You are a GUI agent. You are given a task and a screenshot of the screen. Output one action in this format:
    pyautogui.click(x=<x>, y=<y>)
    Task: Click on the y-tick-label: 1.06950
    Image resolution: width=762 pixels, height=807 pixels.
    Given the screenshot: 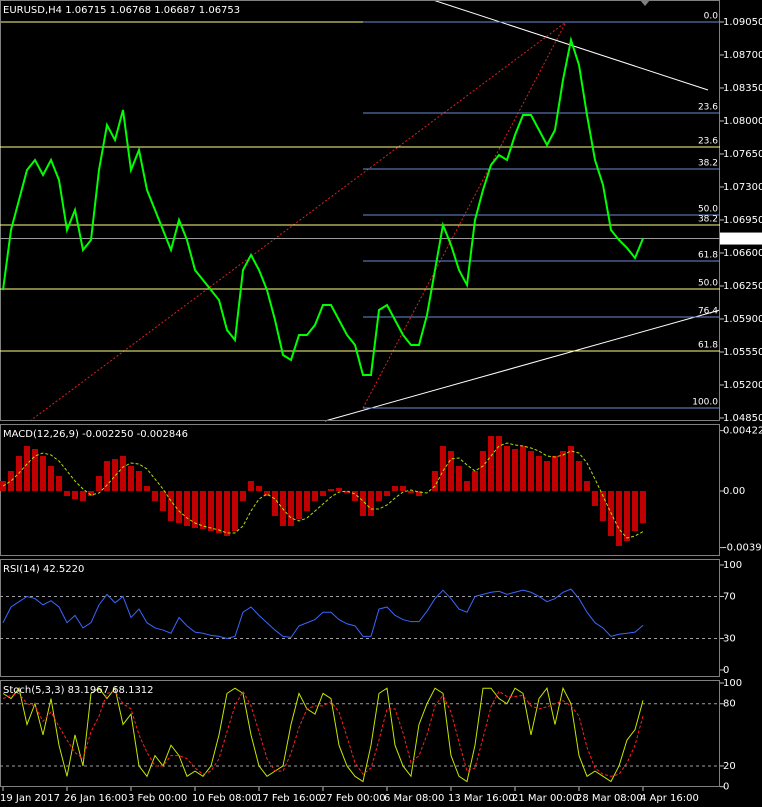 What is the action you would take?
    pyautogui.click(x=742, y=220)
    